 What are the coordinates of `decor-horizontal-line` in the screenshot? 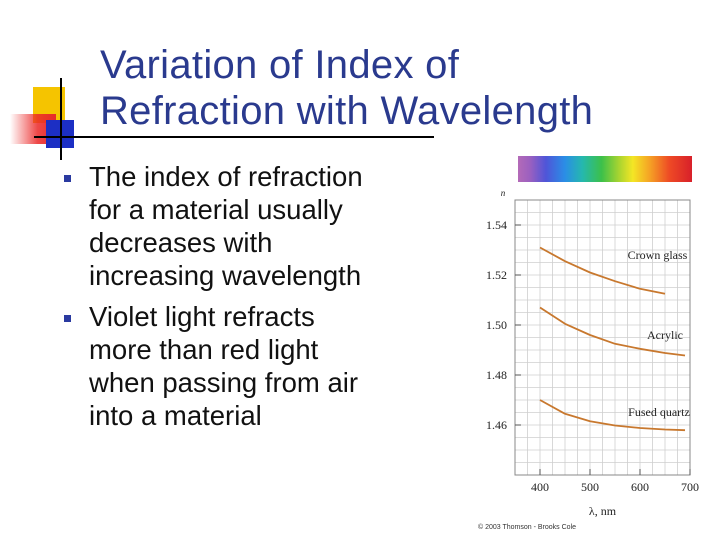 It's located at (234, 137).